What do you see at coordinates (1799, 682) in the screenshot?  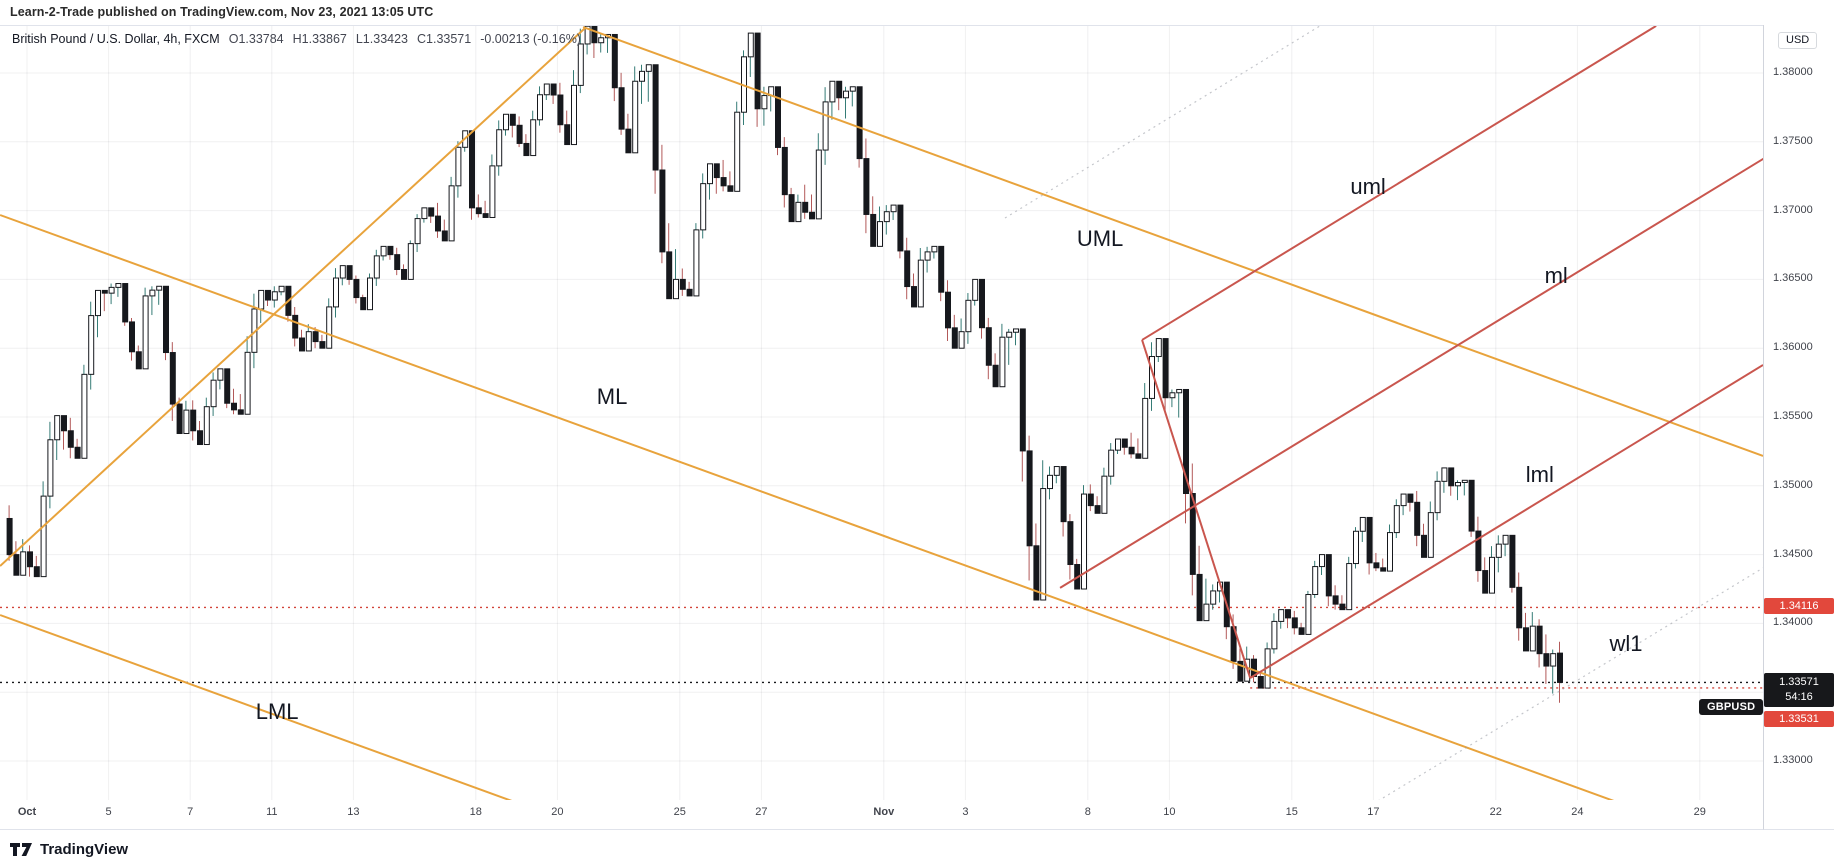 I see `last-price-value: 1.33571` at bounding box center [1799, 682].